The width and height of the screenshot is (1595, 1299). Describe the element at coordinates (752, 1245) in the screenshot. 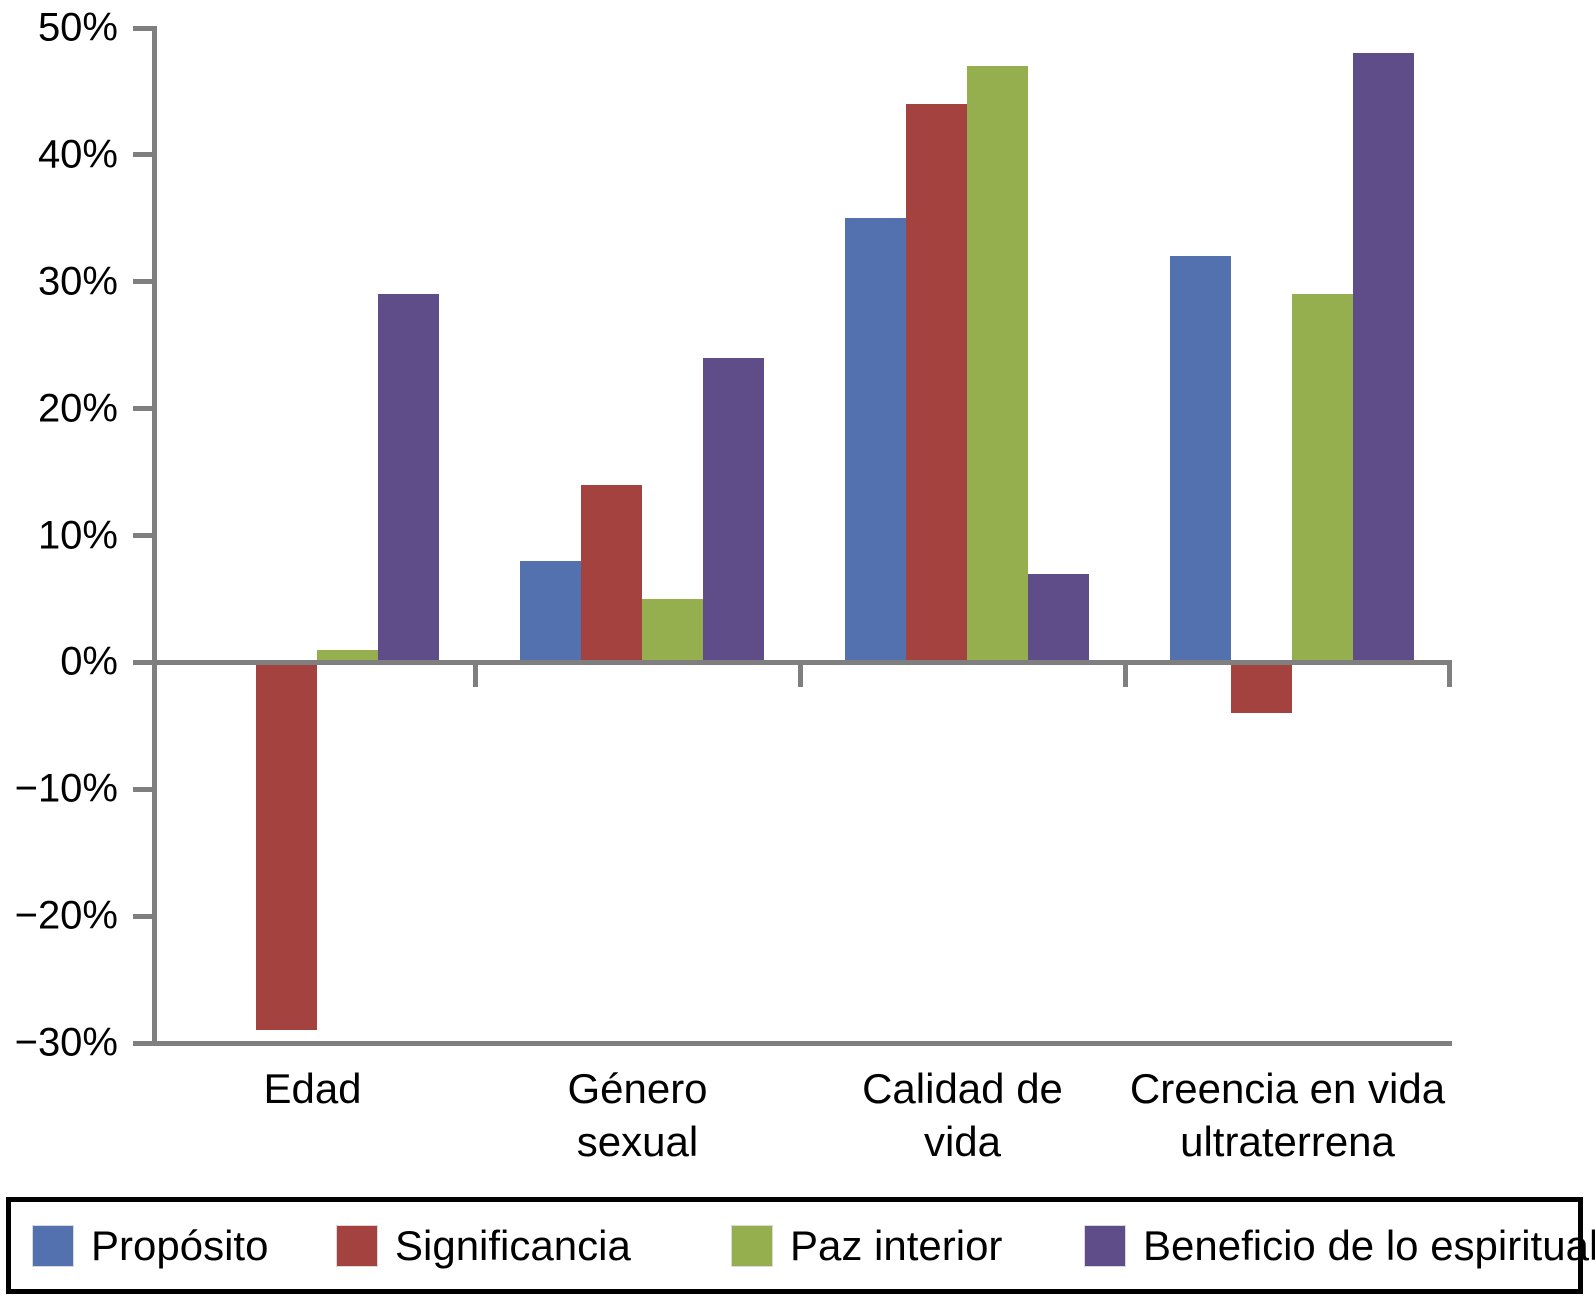

I see `legend-swatch-paz-interior` at that location.